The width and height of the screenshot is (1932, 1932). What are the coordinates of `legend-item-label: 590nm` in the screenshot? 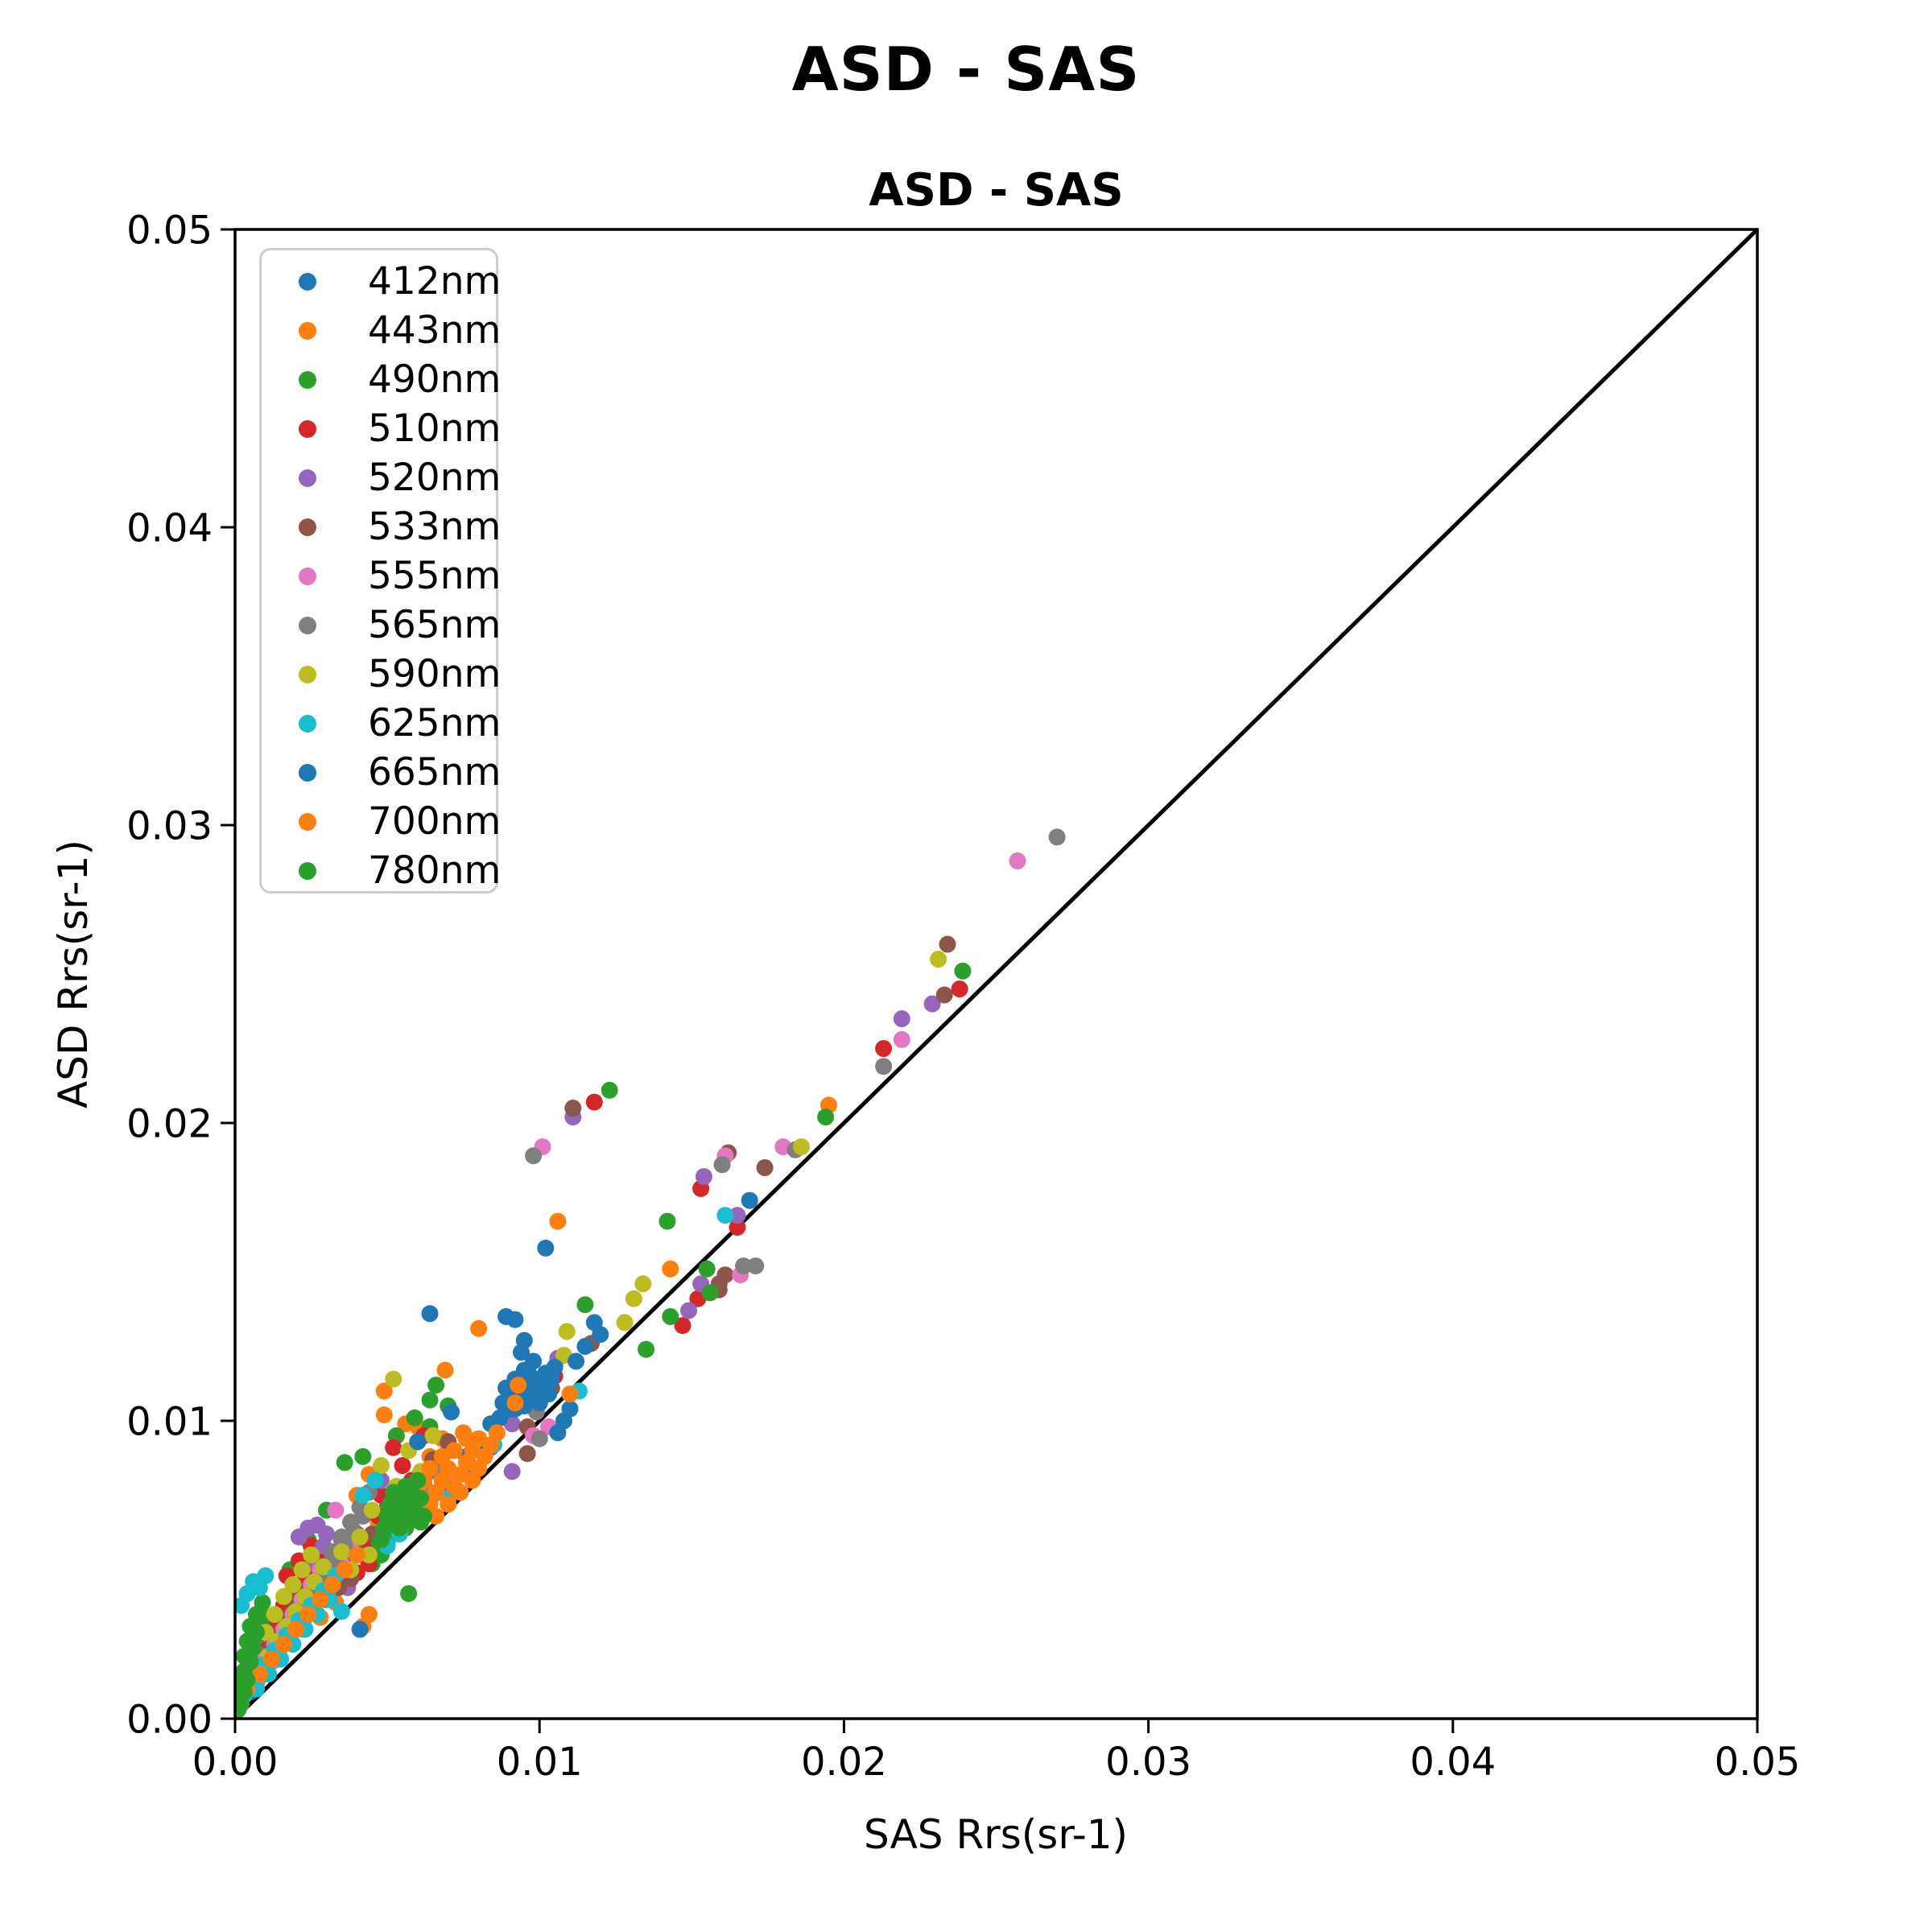 It's located at (435, 674).